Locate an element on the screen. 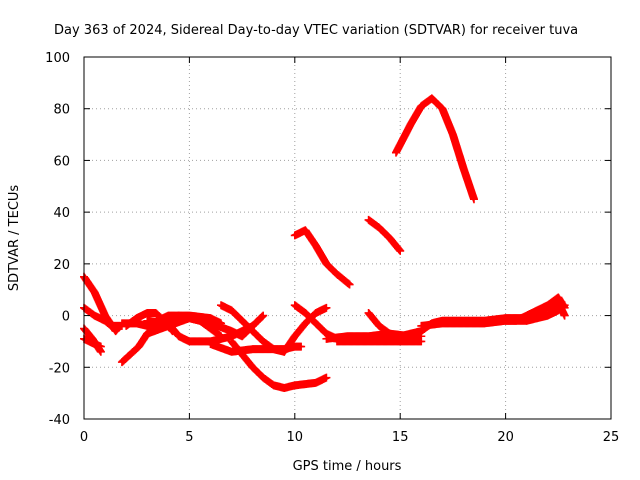 The image size is (640, 480). x-tick-label: 20 is located at coordinates (505, 437).